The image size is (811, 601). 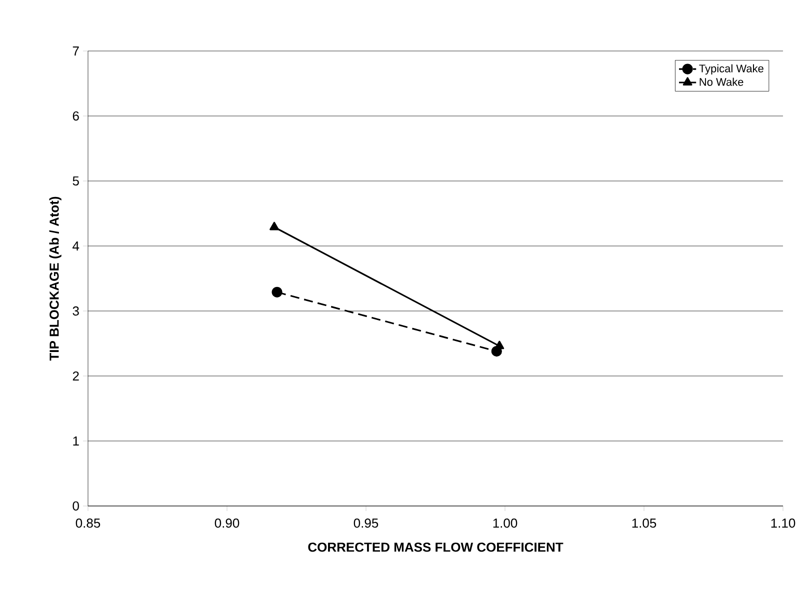 I want to click on y-tick-label: 4, so click(x=76, y=246).